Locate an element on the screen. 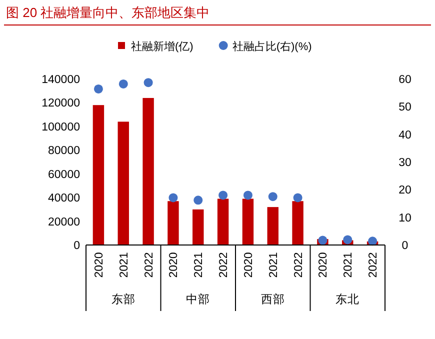 This screenshot has width=435, height=339. y2-tick-label: 30 is located at coordinates (405, 163).